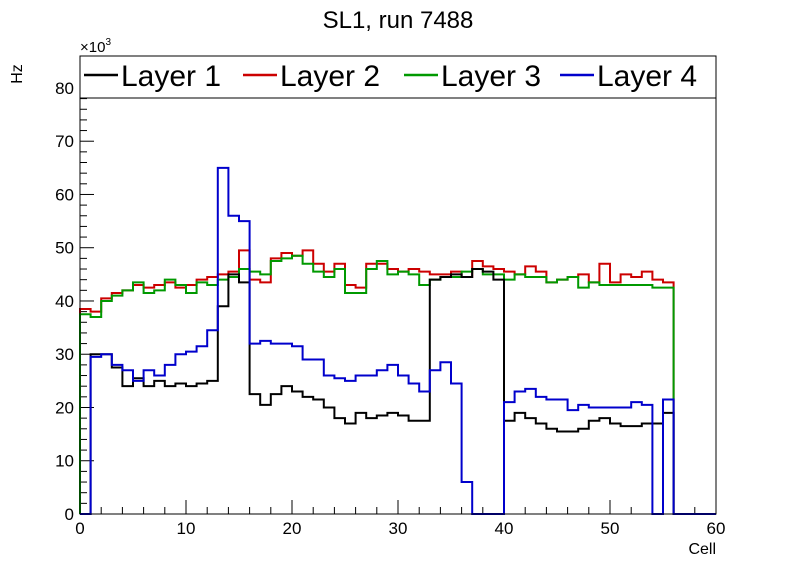  I want to click on legend-label-layer-1: Layer 1, so click(171, 76).